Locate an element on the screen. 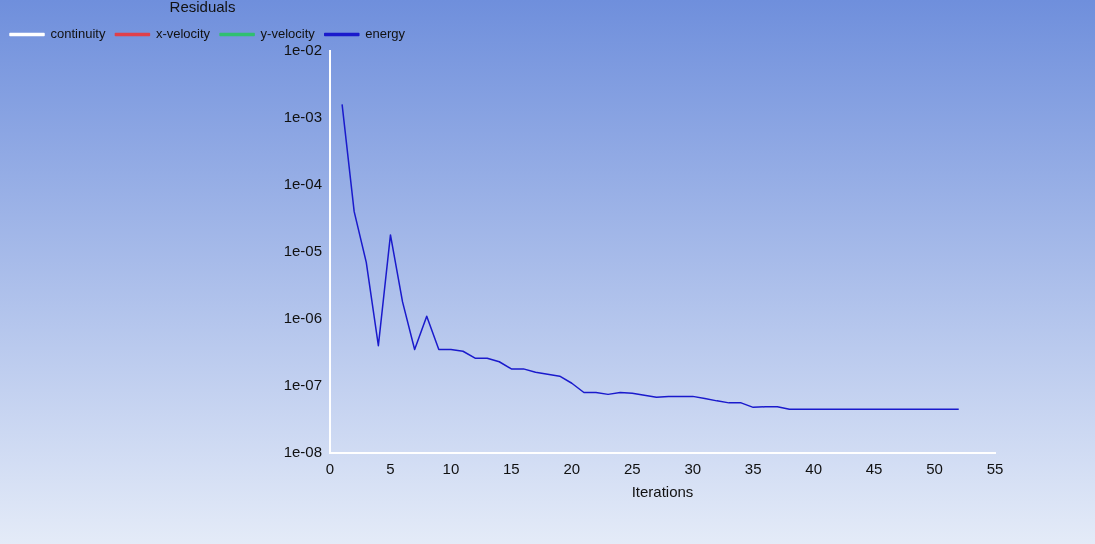 This screenshot has height=544, width=1095. x-tick-label: 35 is located at coordinates (753, 469).